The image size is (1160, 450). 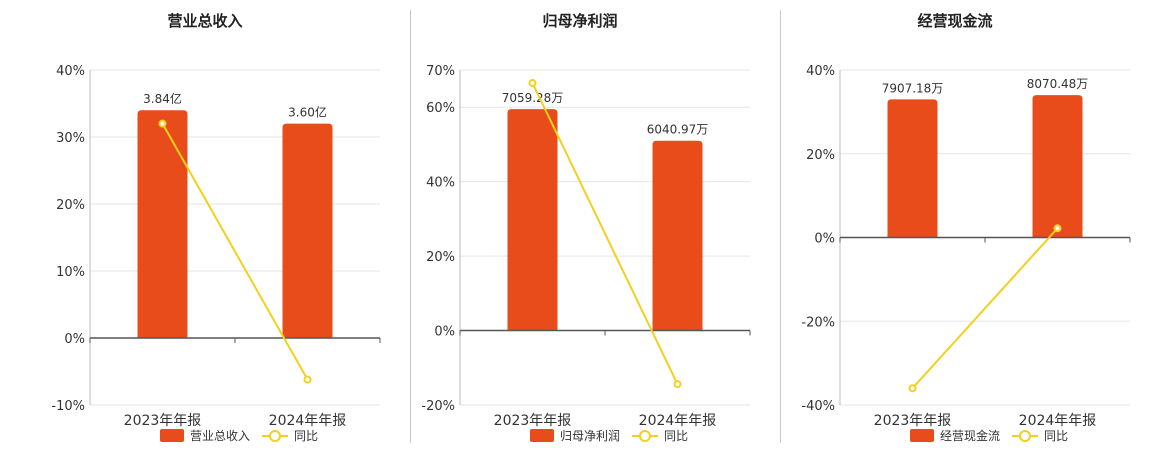 What do you see at coordinates (913, 88) in the screenshot?
I see `bar-data-label: 7907.18万` at bounding box center [913, 88].